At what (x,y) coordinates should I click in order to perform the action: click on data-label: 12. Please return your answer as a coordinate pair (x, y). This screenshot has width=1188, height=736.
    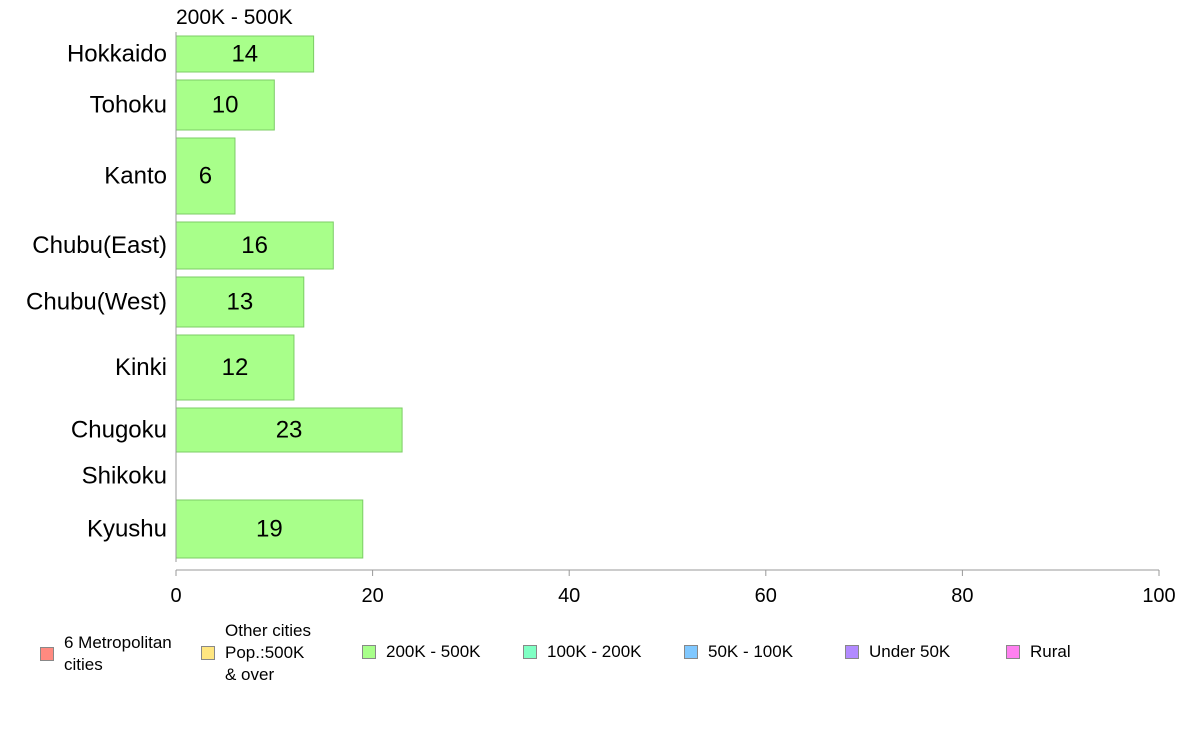
    Looking at the image, I should click on (235, 367).